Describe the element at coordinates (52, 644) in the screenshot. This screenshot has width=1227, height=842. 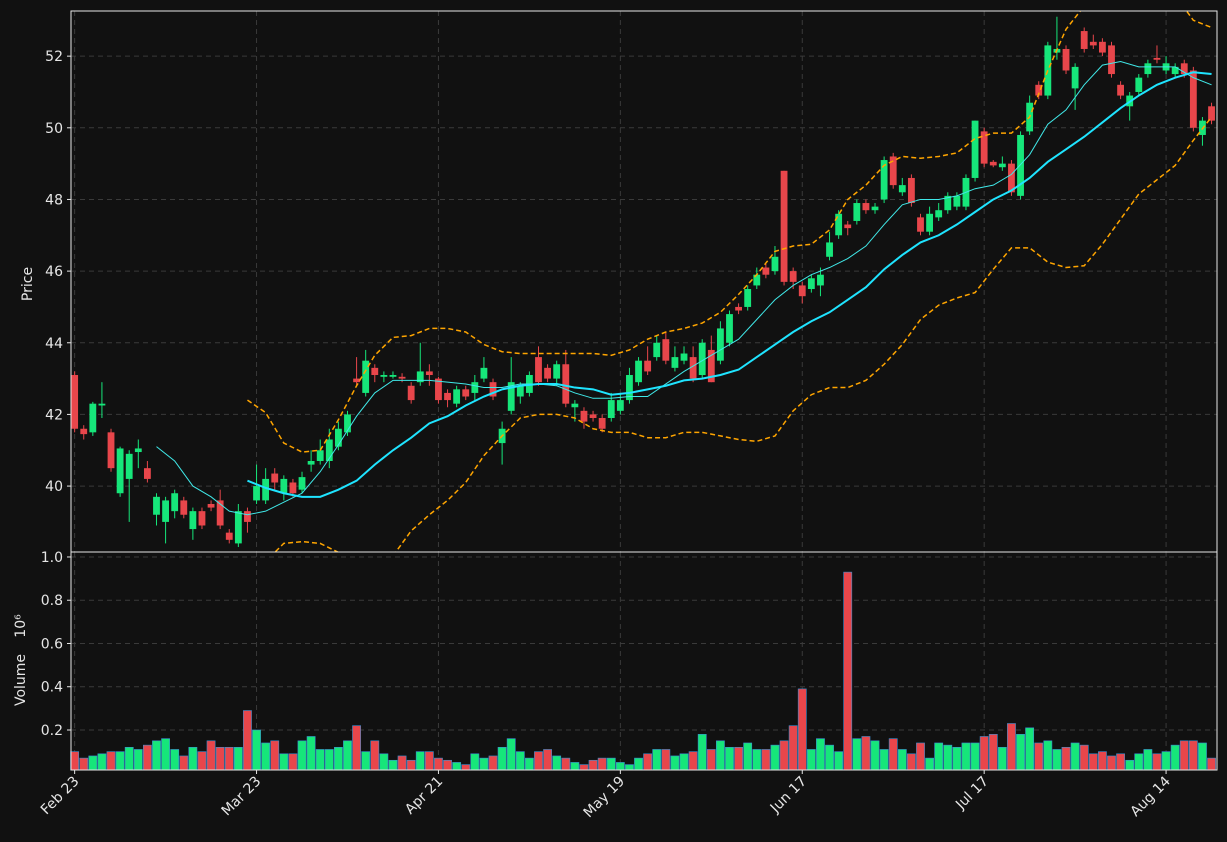
I see `volume-tick-label: 0.6` at that location.